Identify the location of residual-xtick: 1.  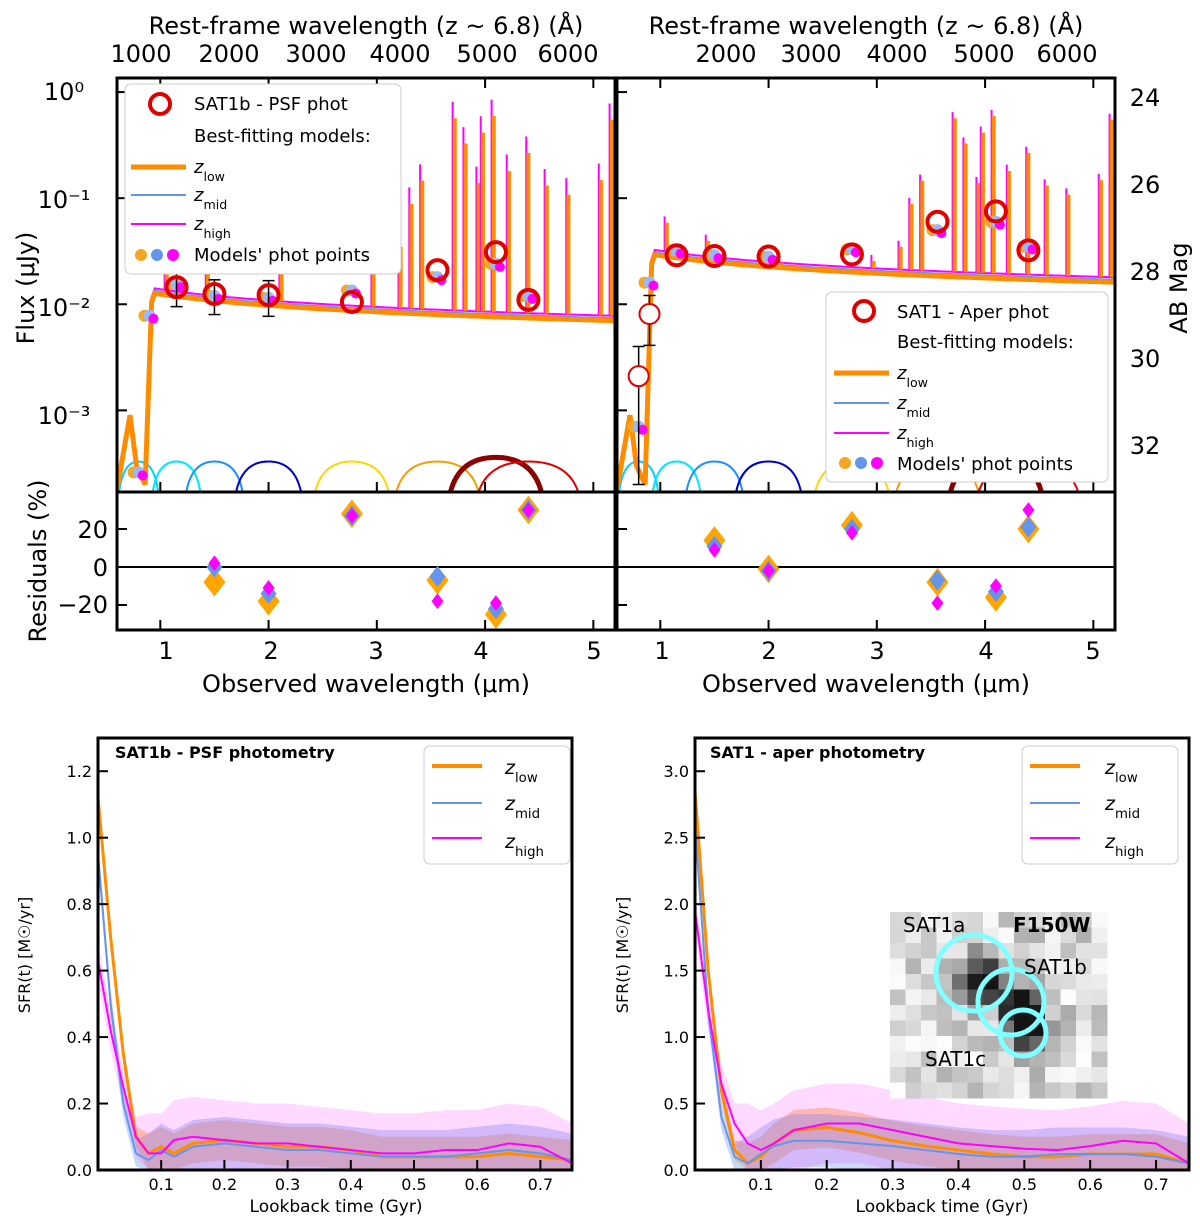
(165, 651).